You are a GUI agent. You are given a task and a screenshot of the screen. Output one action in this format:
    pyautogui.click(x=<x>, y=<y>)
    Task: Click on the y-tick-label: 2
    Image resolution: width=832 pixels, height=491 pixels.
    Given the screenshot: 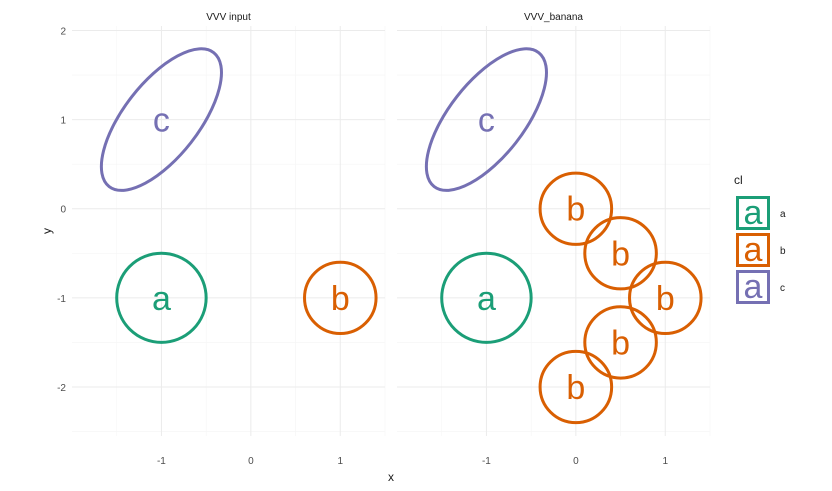 What is the action you would take?
    pyautogui.click(x=63, y=31)
    